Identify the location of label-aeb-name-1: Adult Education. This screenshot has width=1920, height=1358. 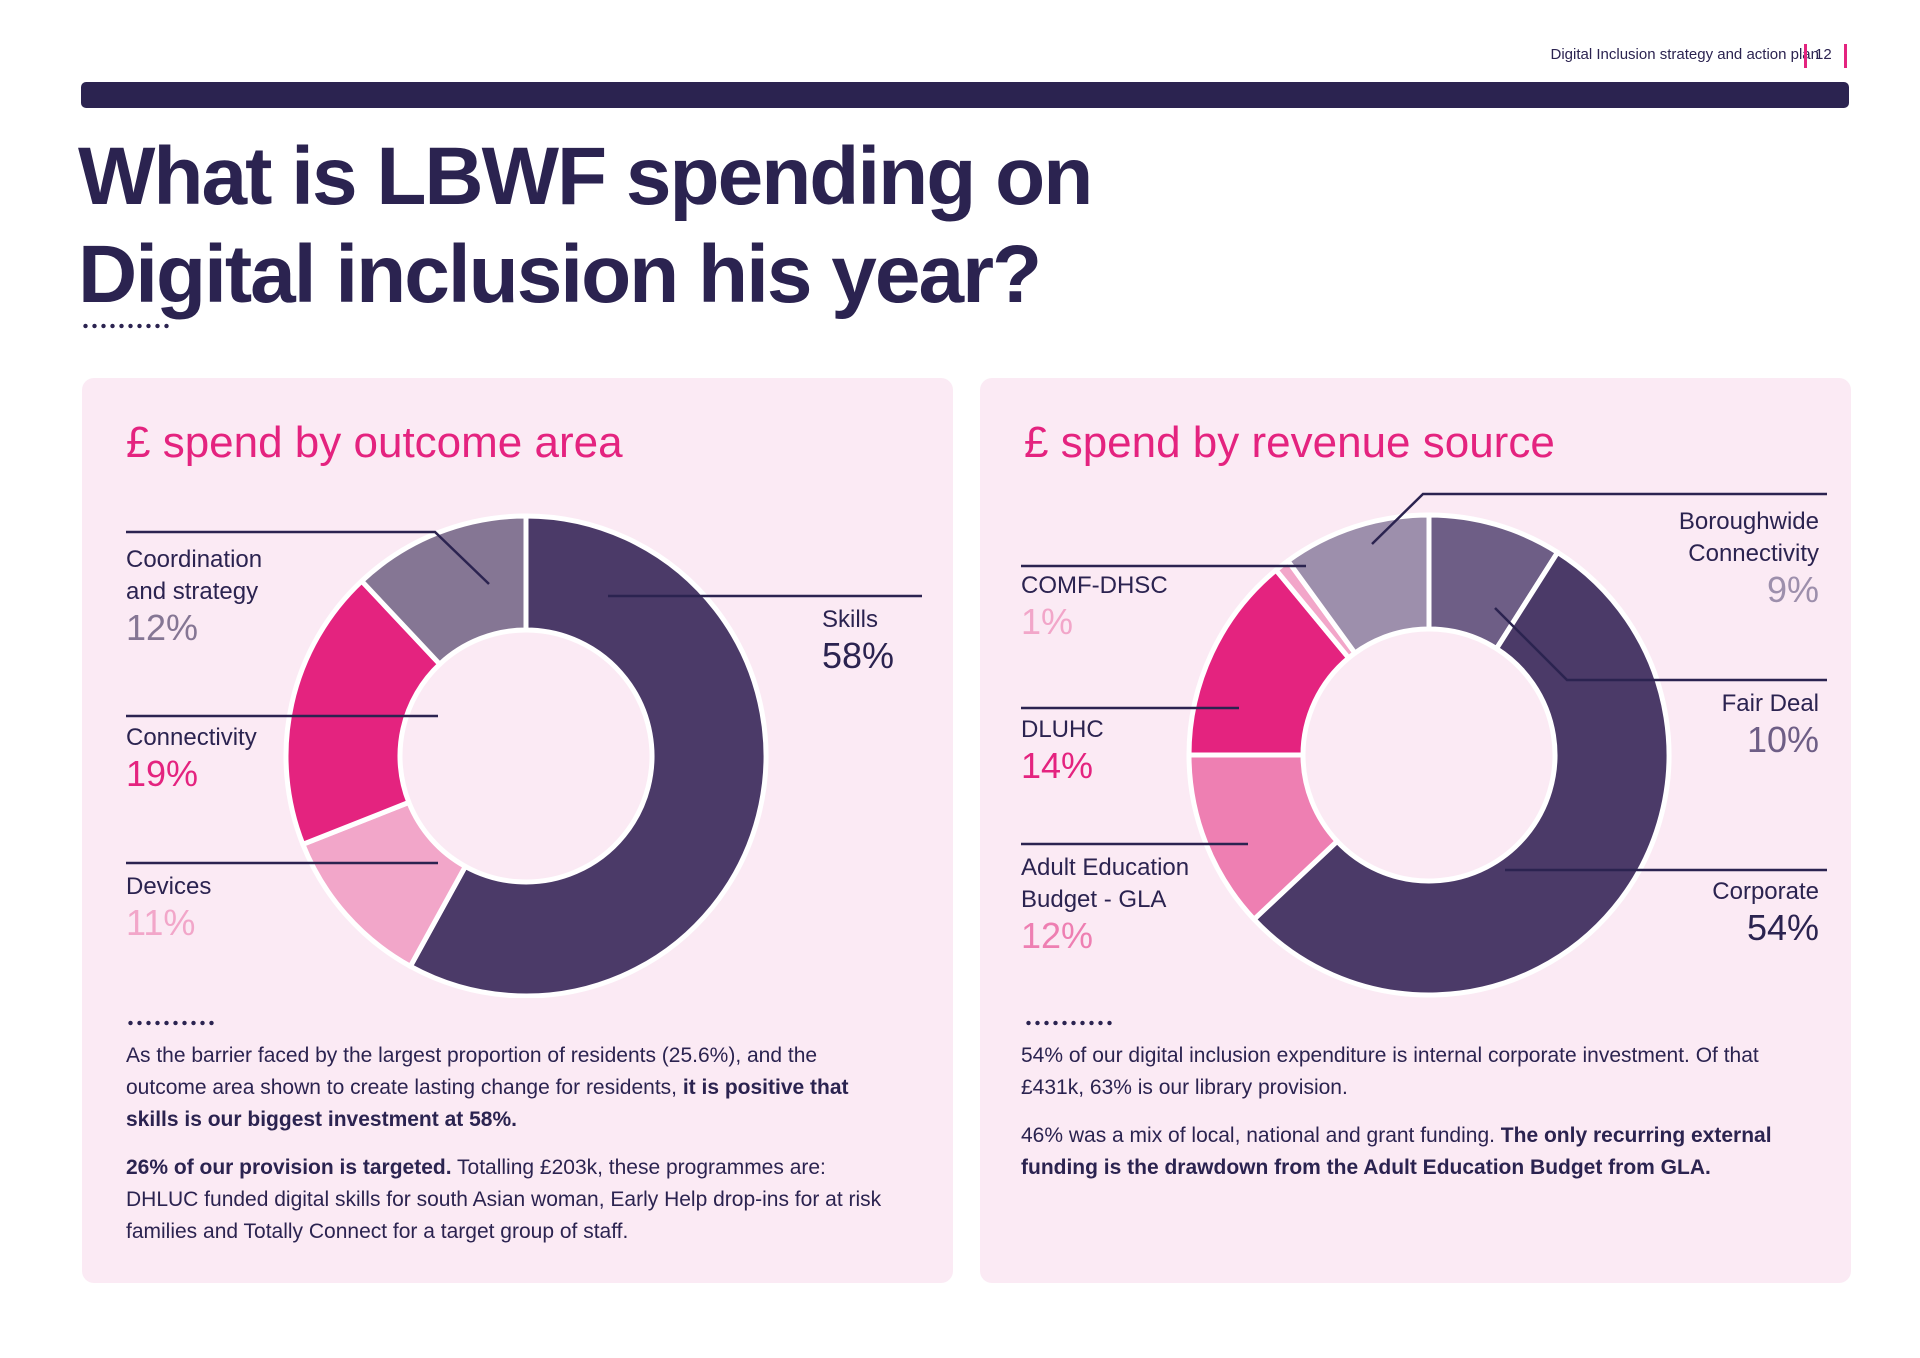
(1105, 867).